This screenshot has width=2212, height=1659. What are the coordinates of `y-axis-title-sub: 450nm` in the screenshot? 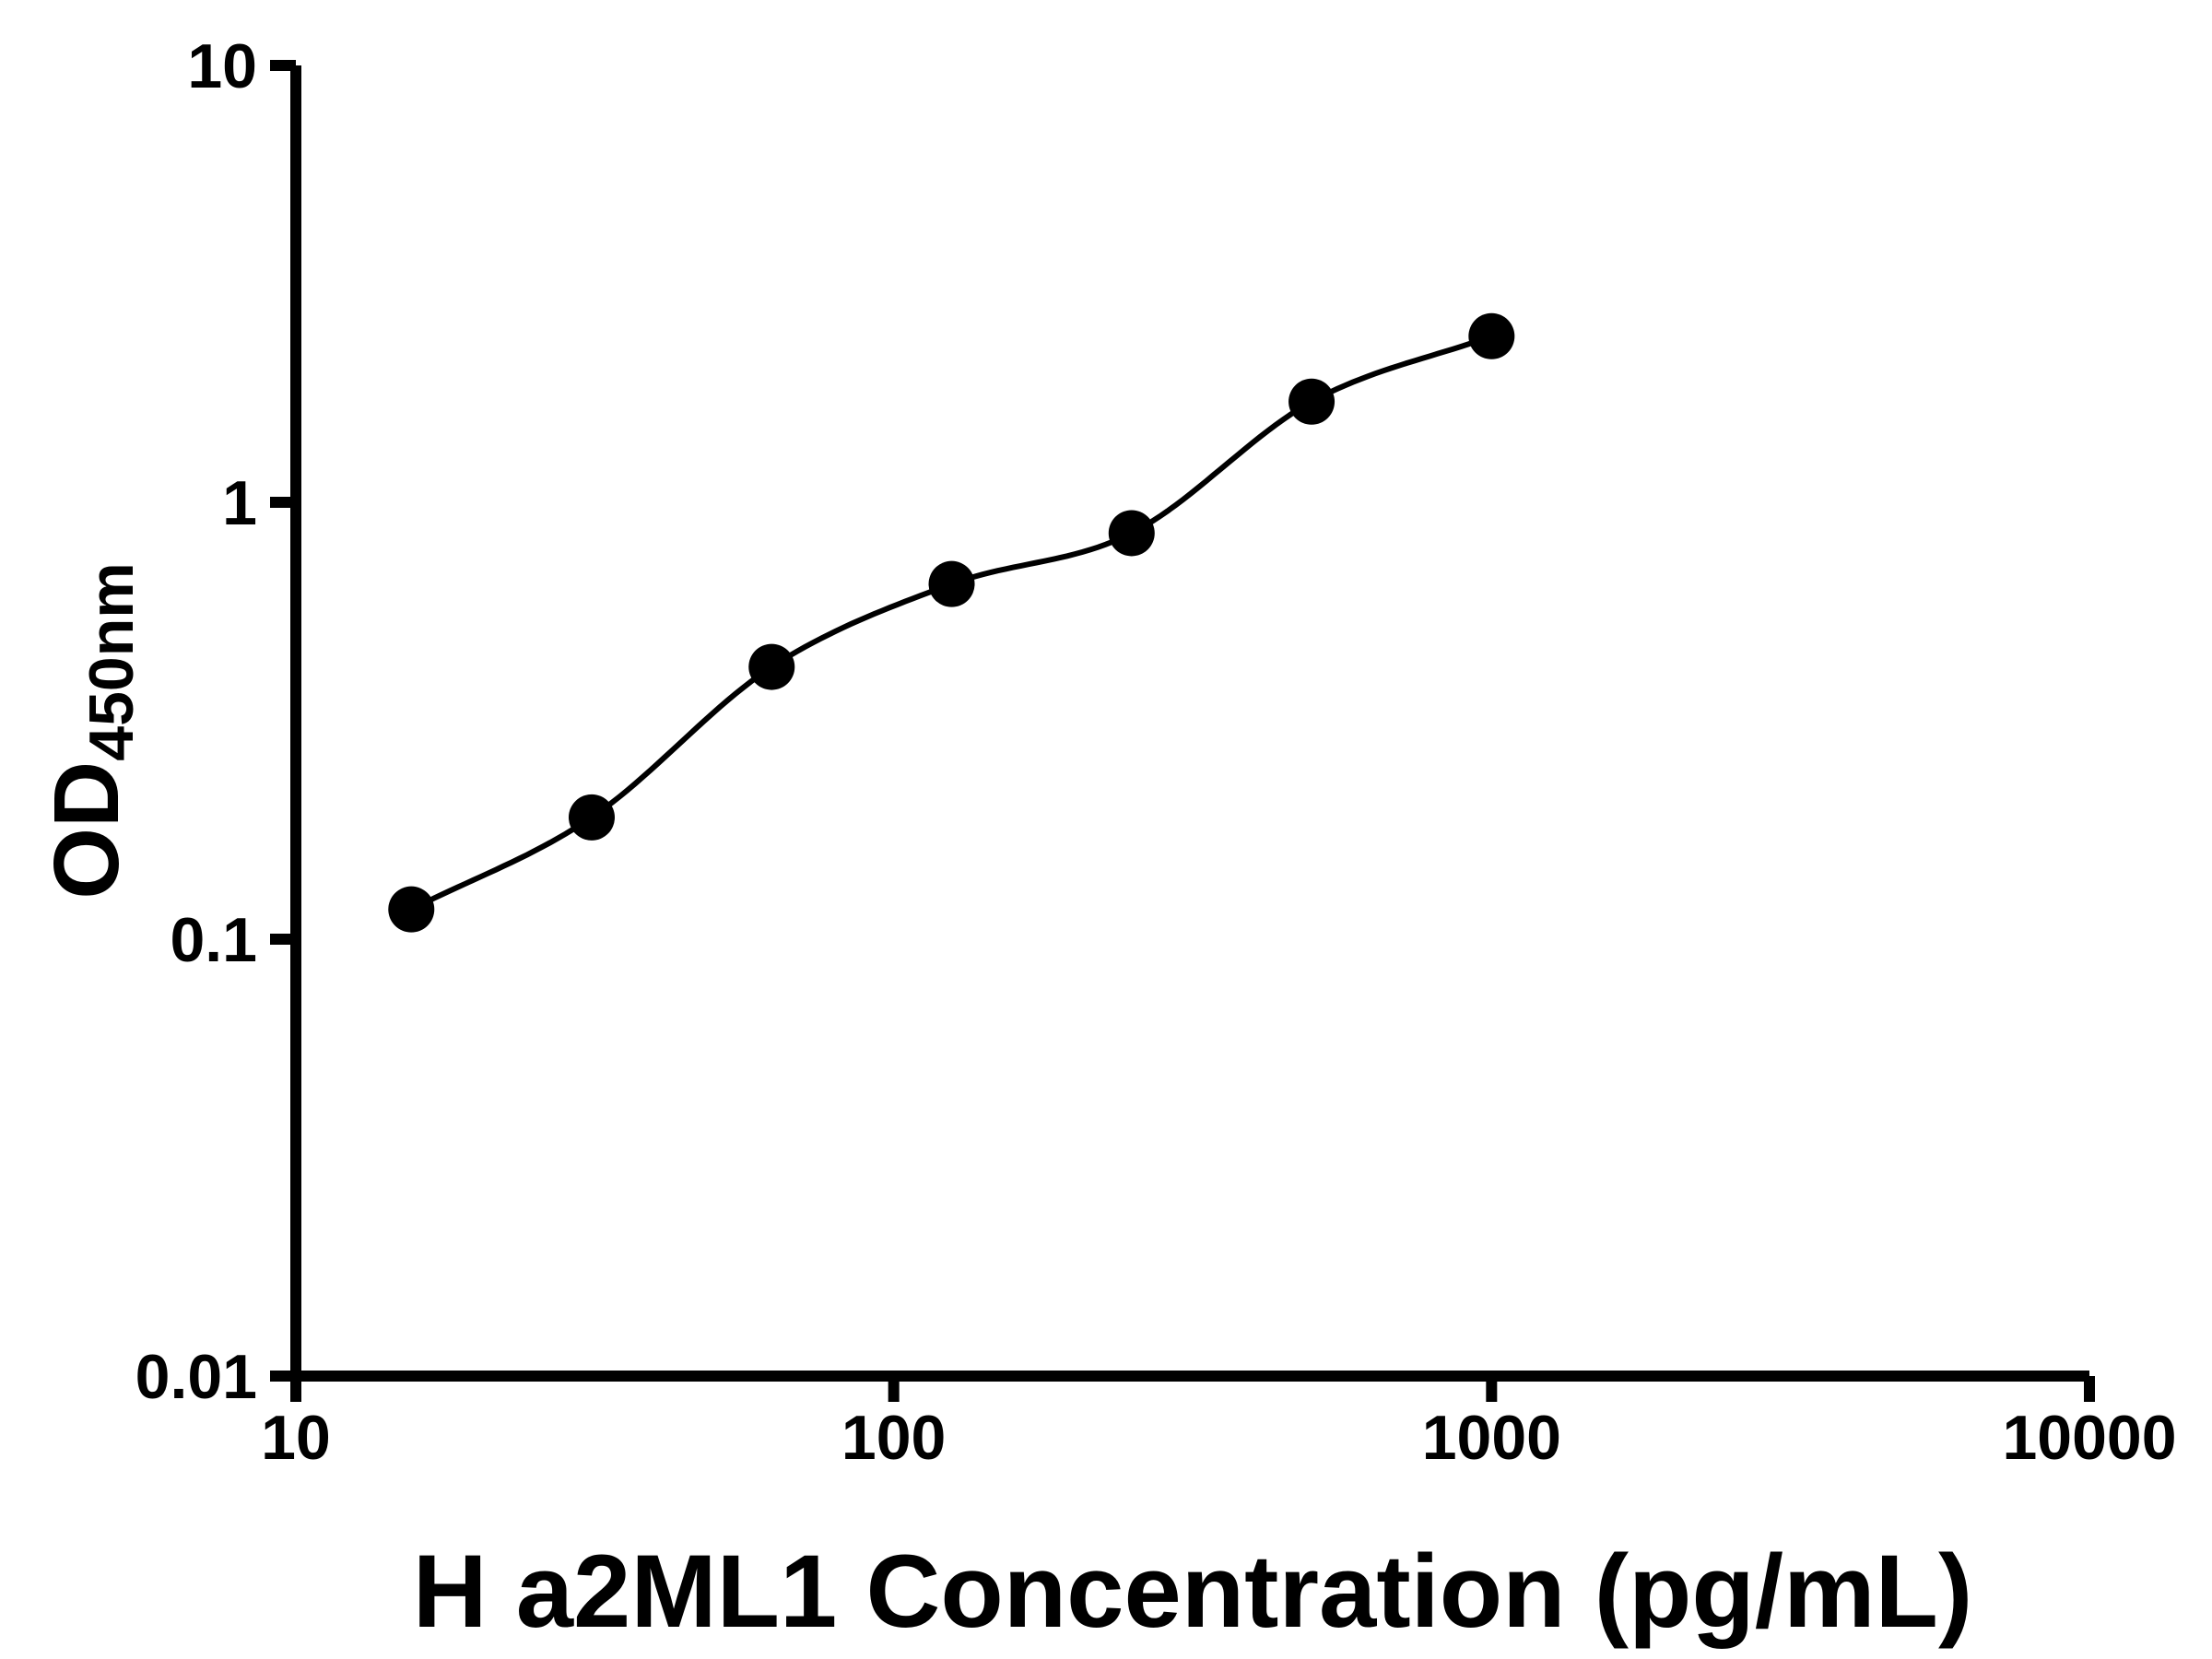 It's located at (111, 661).